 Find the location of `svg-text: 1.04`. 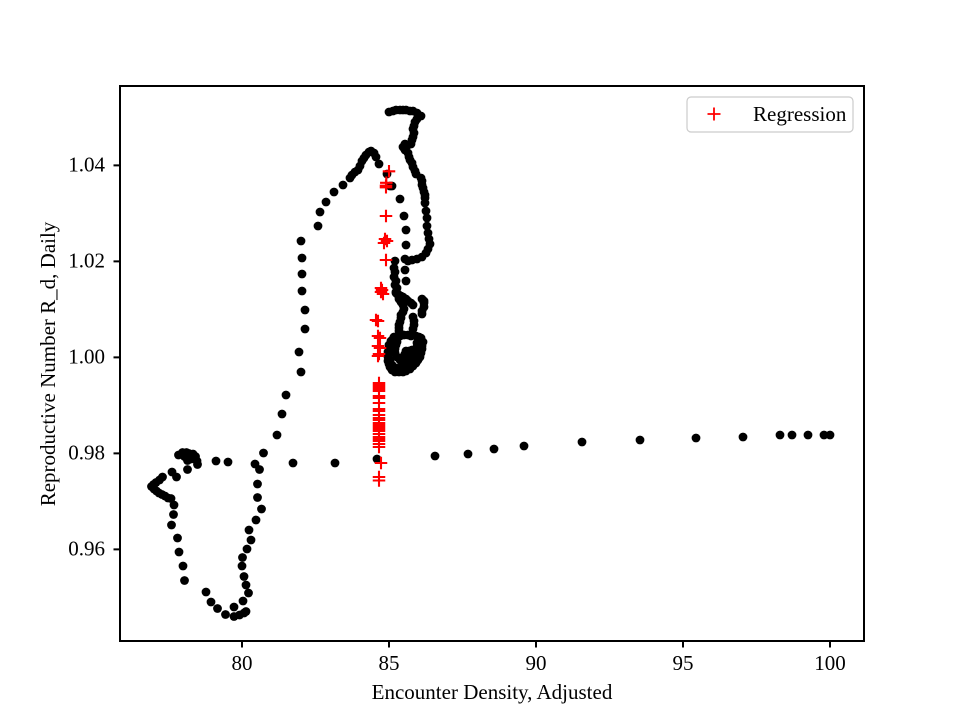

svg-text: 1.04 is located at coordinates (86, 165).